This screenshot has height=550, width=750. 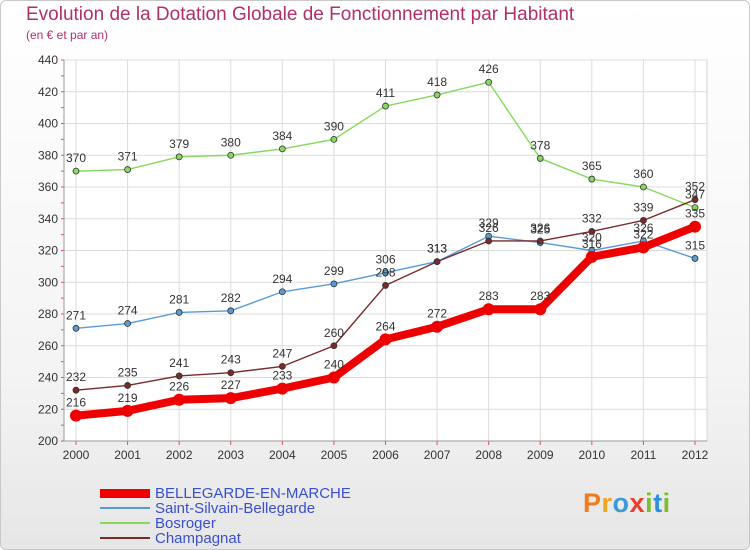 I want to click on data-label-bellegarde-en-marche: 283, so click(x=489, y=296).